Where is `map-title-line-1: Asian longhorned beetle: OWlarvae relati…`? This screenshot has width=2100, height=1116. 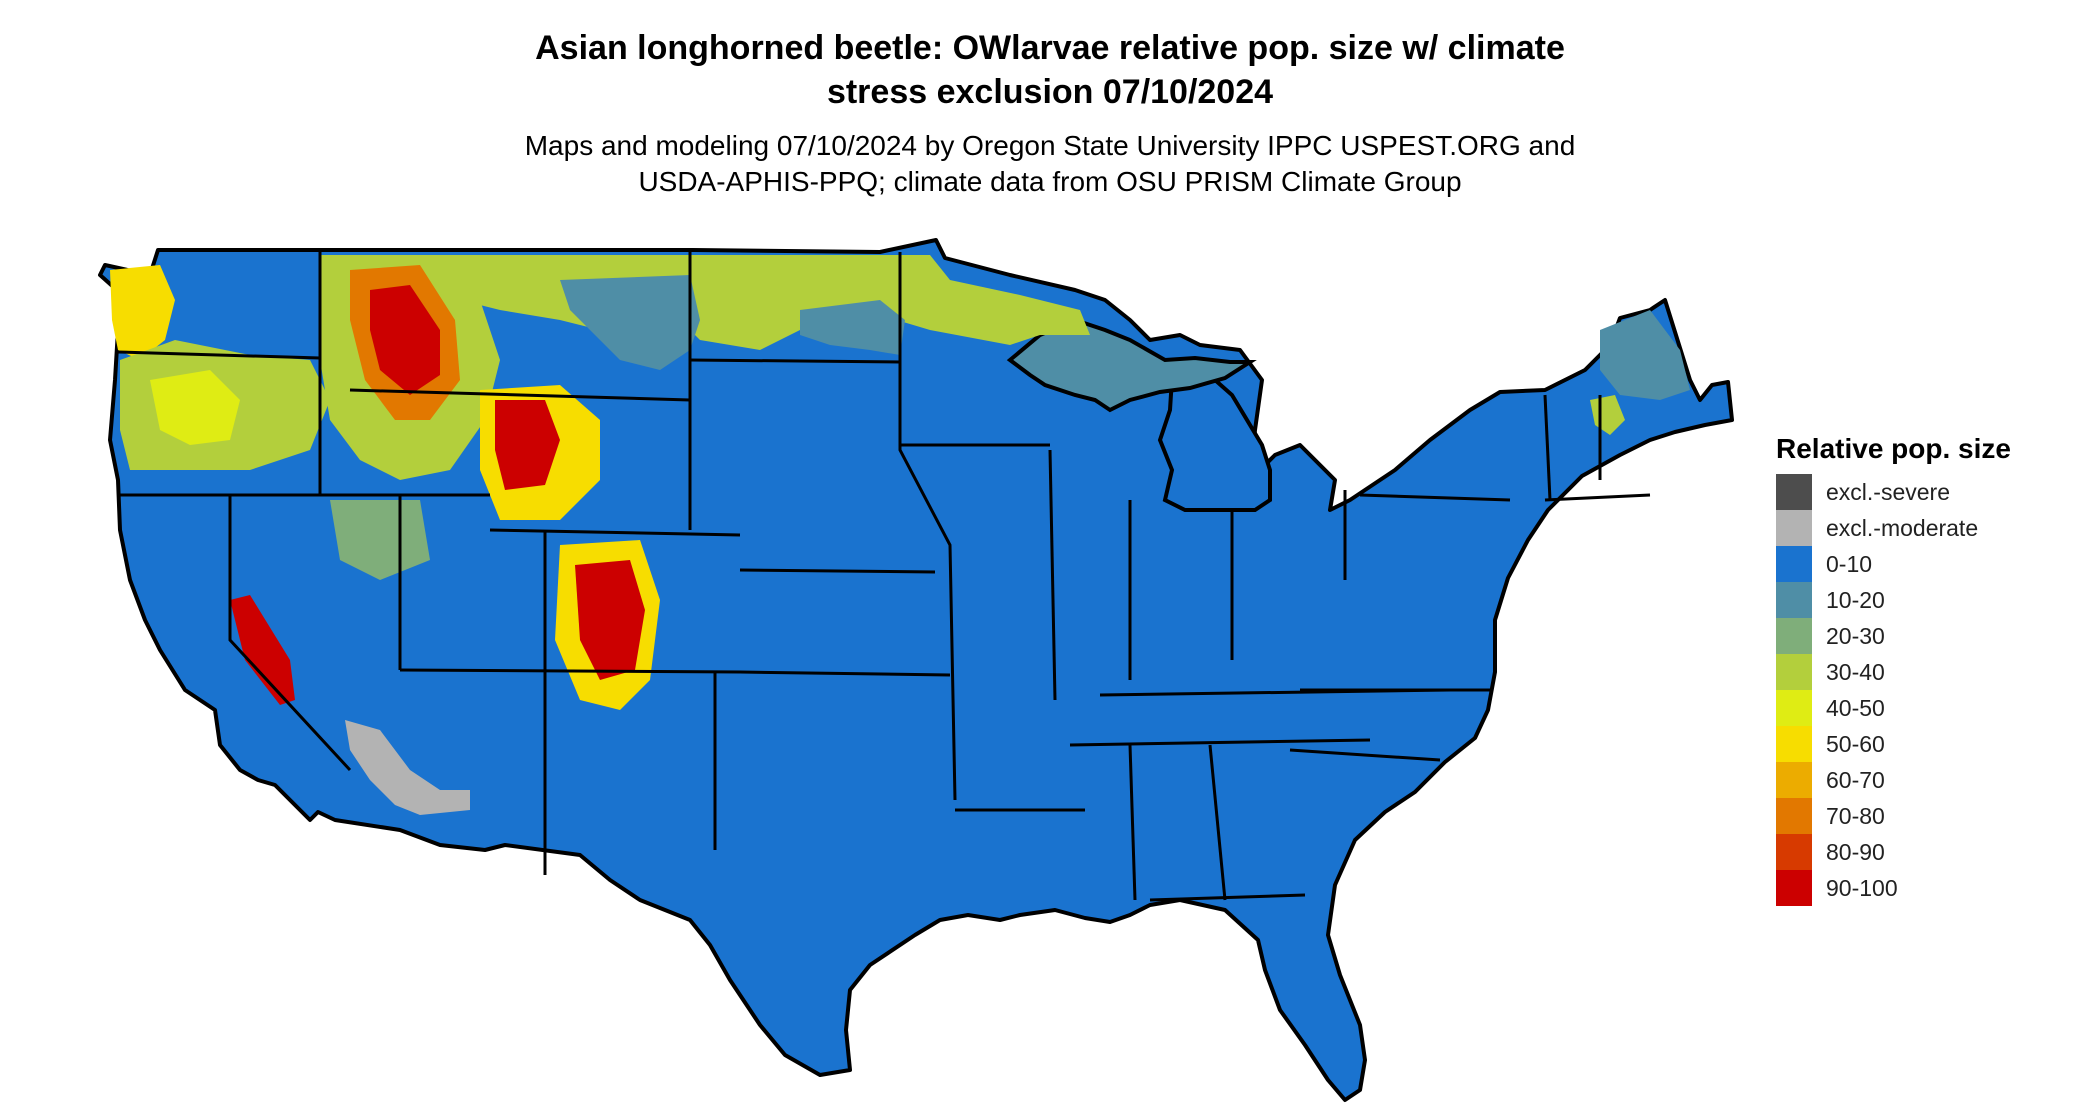
map-title-line-1: Asian longhorned beetle: OWlarvae relati… is located at coordinates (1050, 48).